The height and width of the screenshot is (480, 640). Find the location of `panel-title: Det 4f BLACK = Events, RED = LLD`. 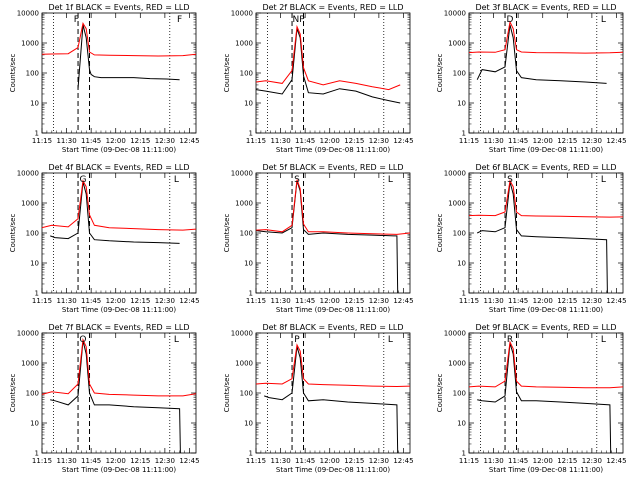

panel-title: Det 4f BLACK = Events, RED = LLD is located at coordinates (118, 167).